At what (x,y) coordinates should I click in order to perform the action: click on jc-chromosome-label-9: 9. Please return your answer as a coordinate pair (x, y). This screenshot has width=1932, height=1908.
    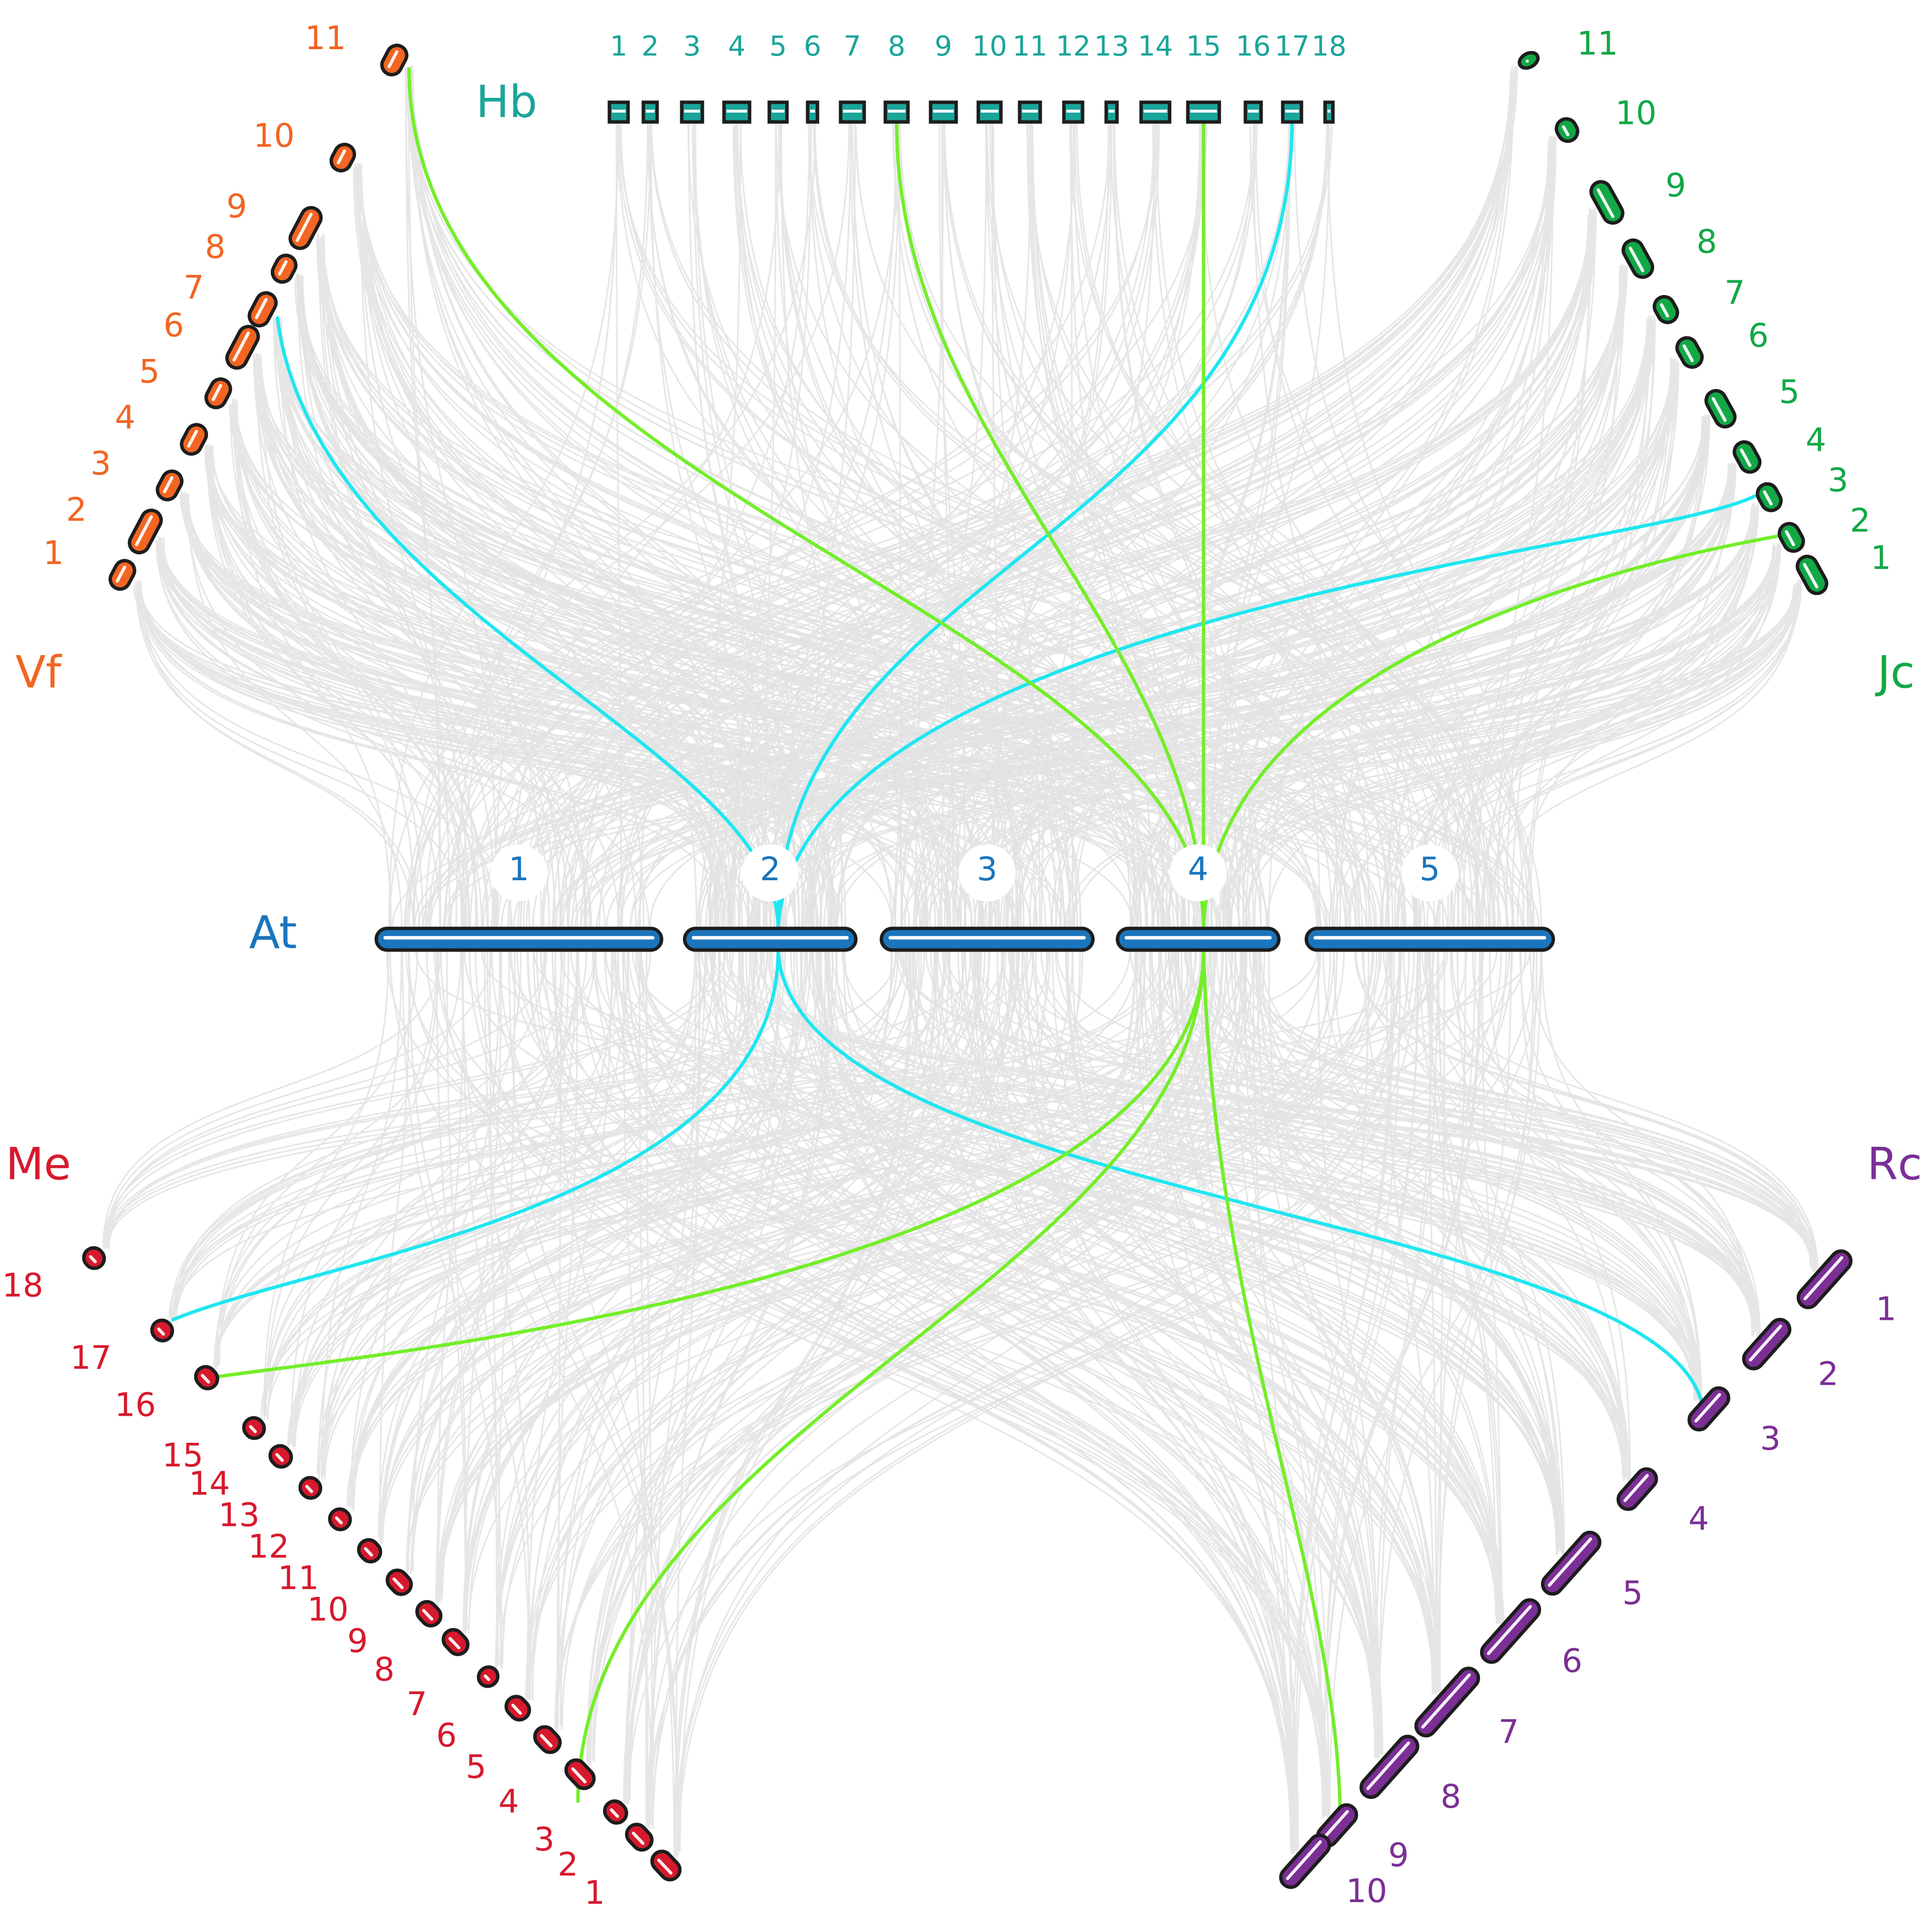
    Looking at the image, I should click on (1676, 186).